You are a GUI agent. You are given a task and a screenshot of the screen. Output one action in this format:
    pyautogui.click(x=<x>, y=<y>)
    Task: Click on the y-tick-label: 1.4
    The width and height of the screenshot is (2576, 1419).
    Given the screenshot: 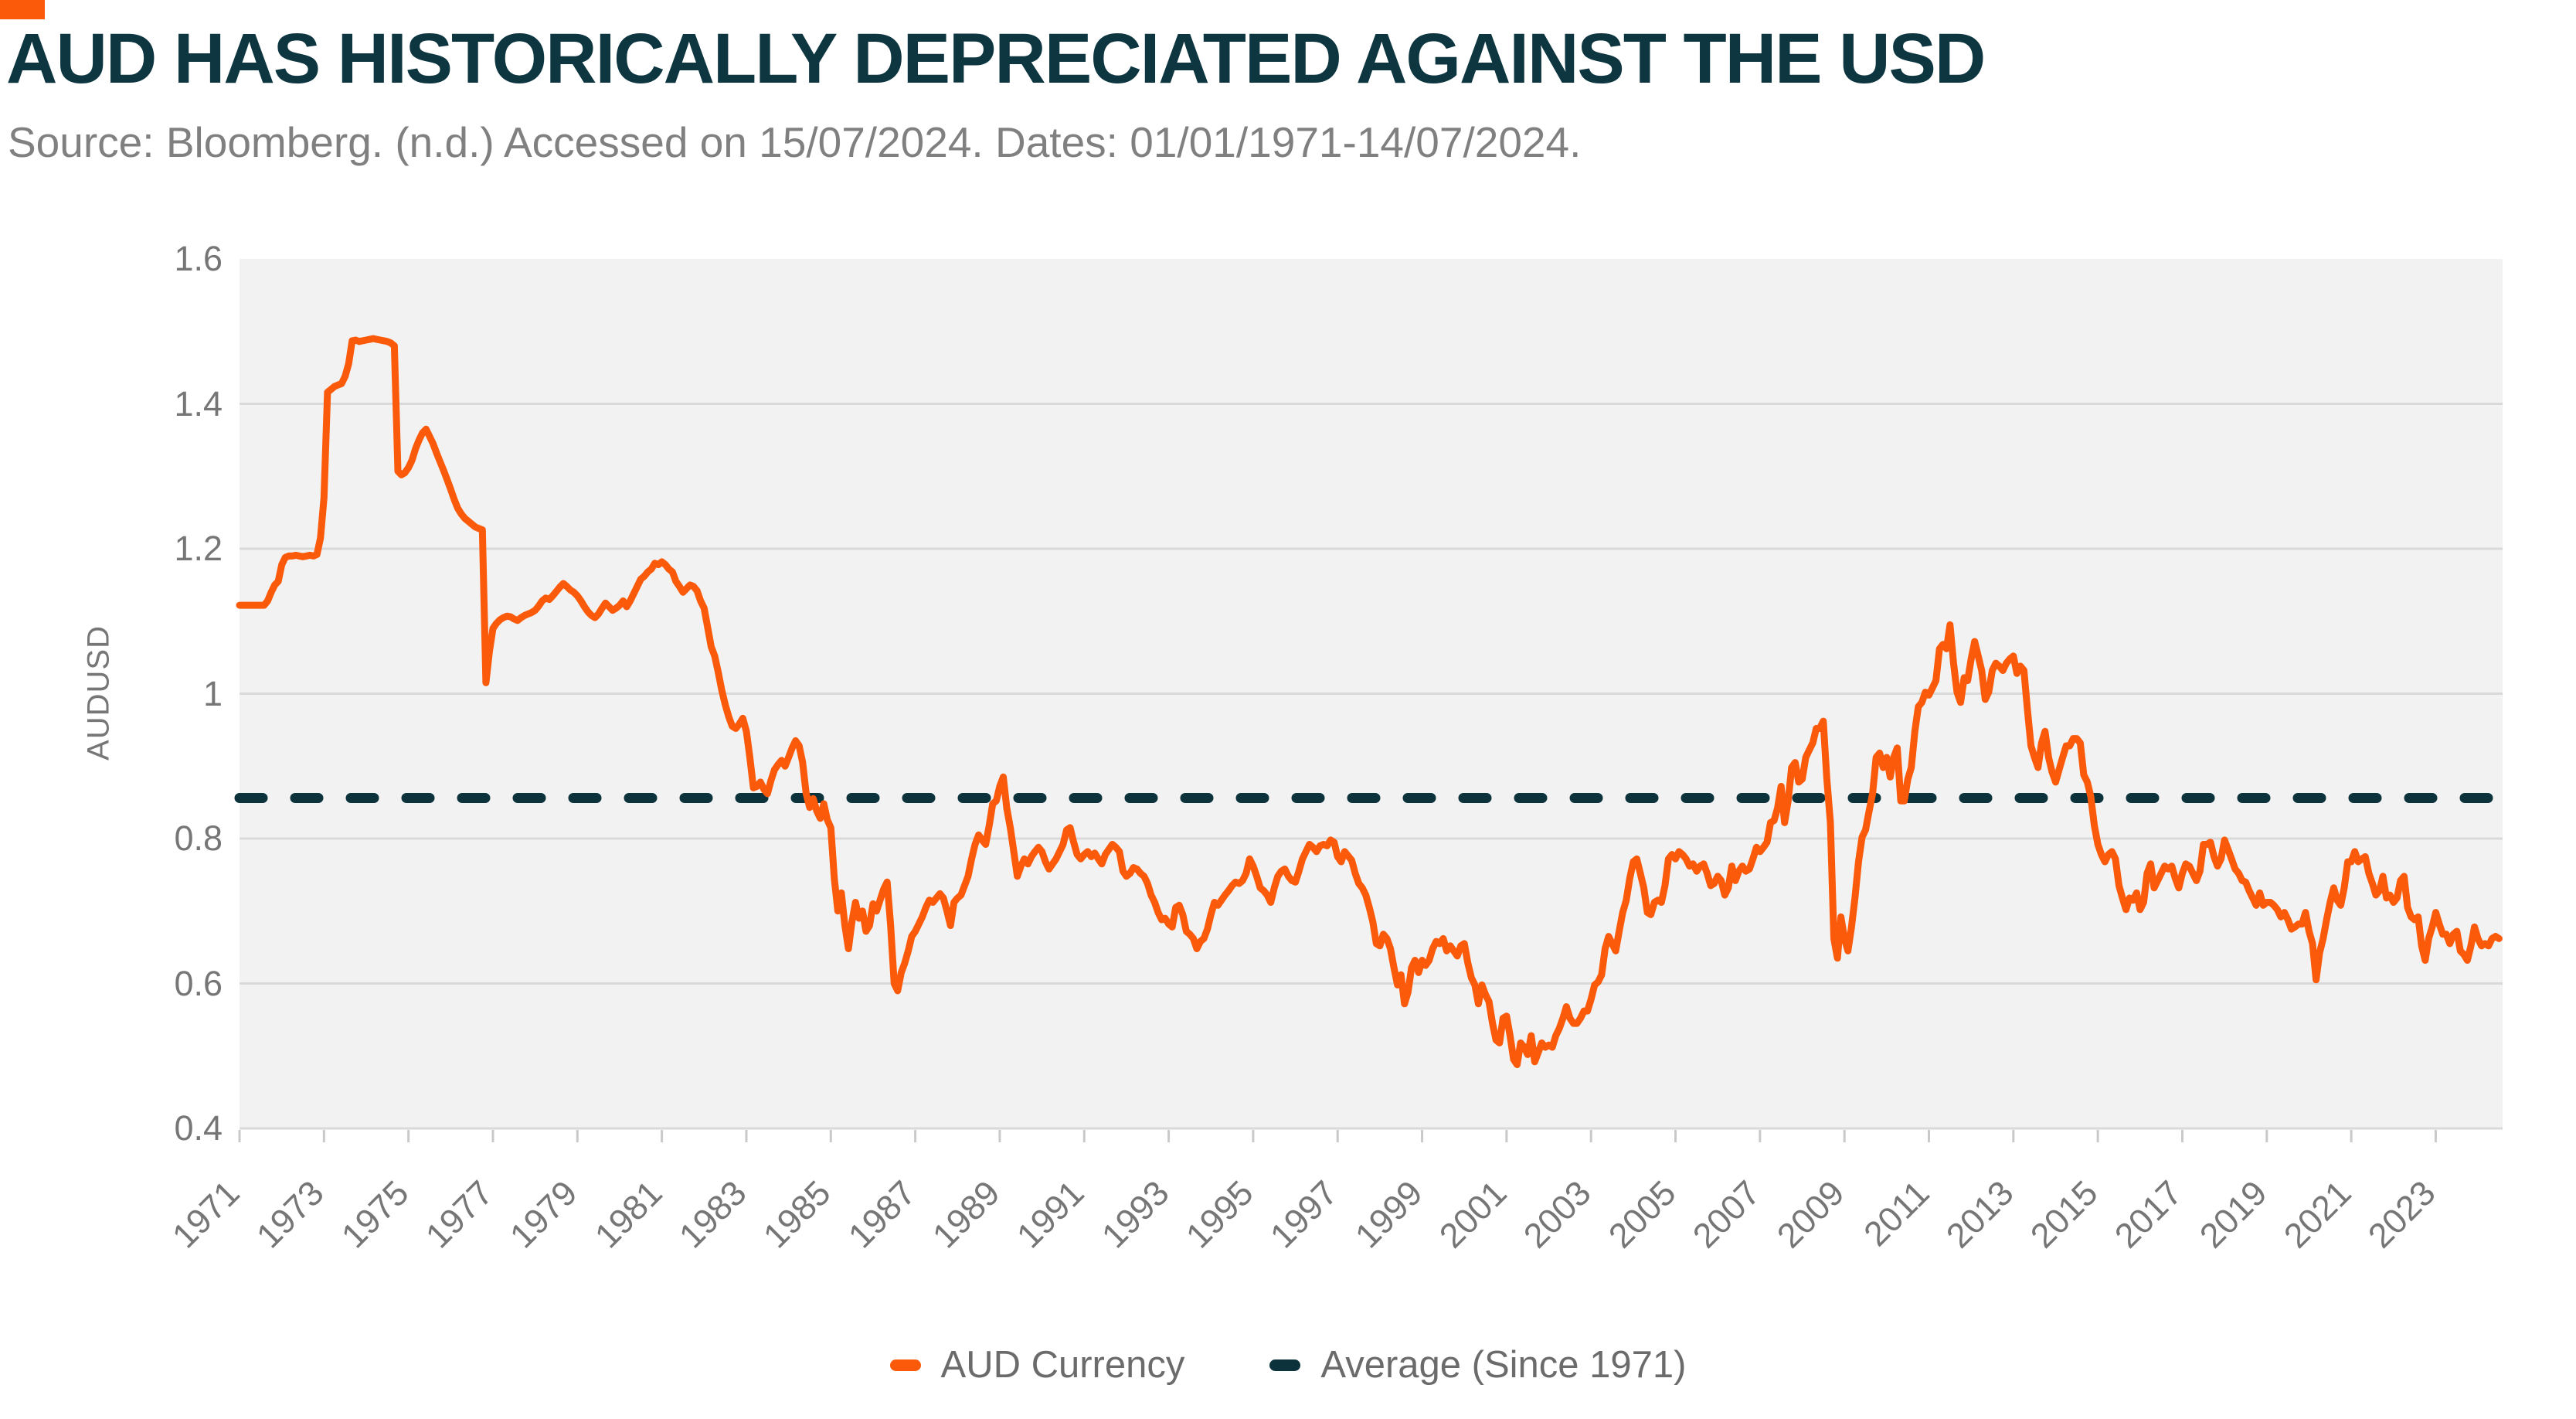 What is the action you would take?
    pyautogui.click(x=198, y=404)
    